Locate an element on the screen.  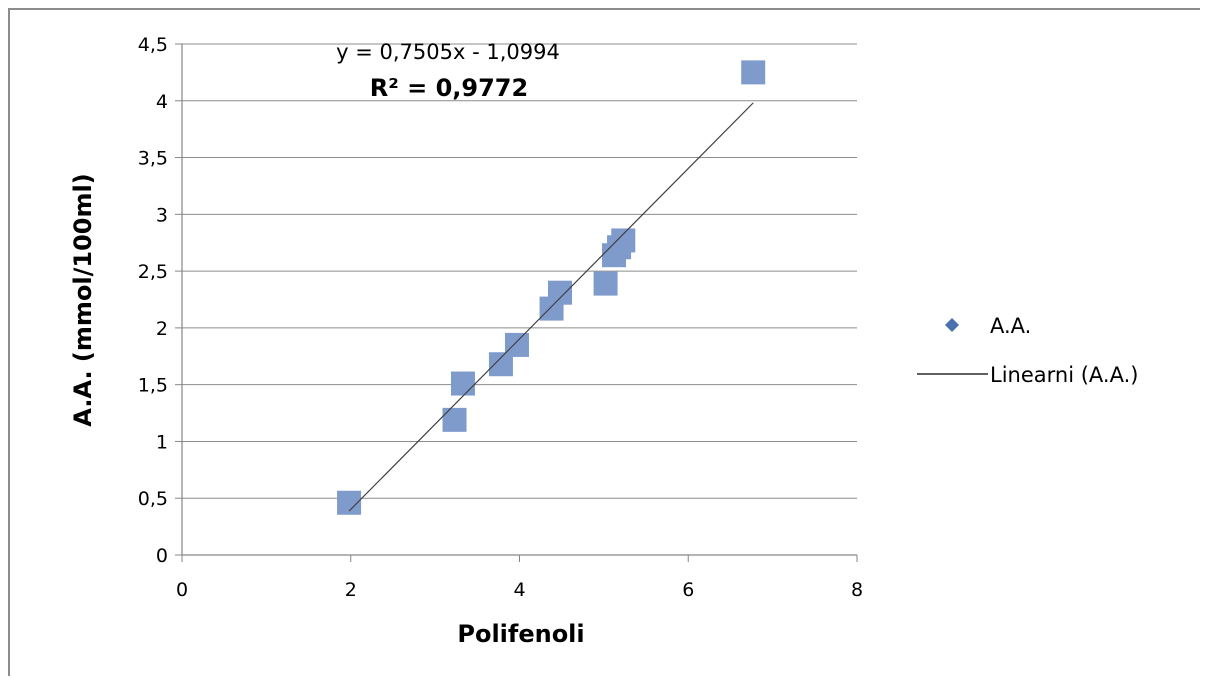
y-tick-label: 0,5 is located at coordinates (153, 499).